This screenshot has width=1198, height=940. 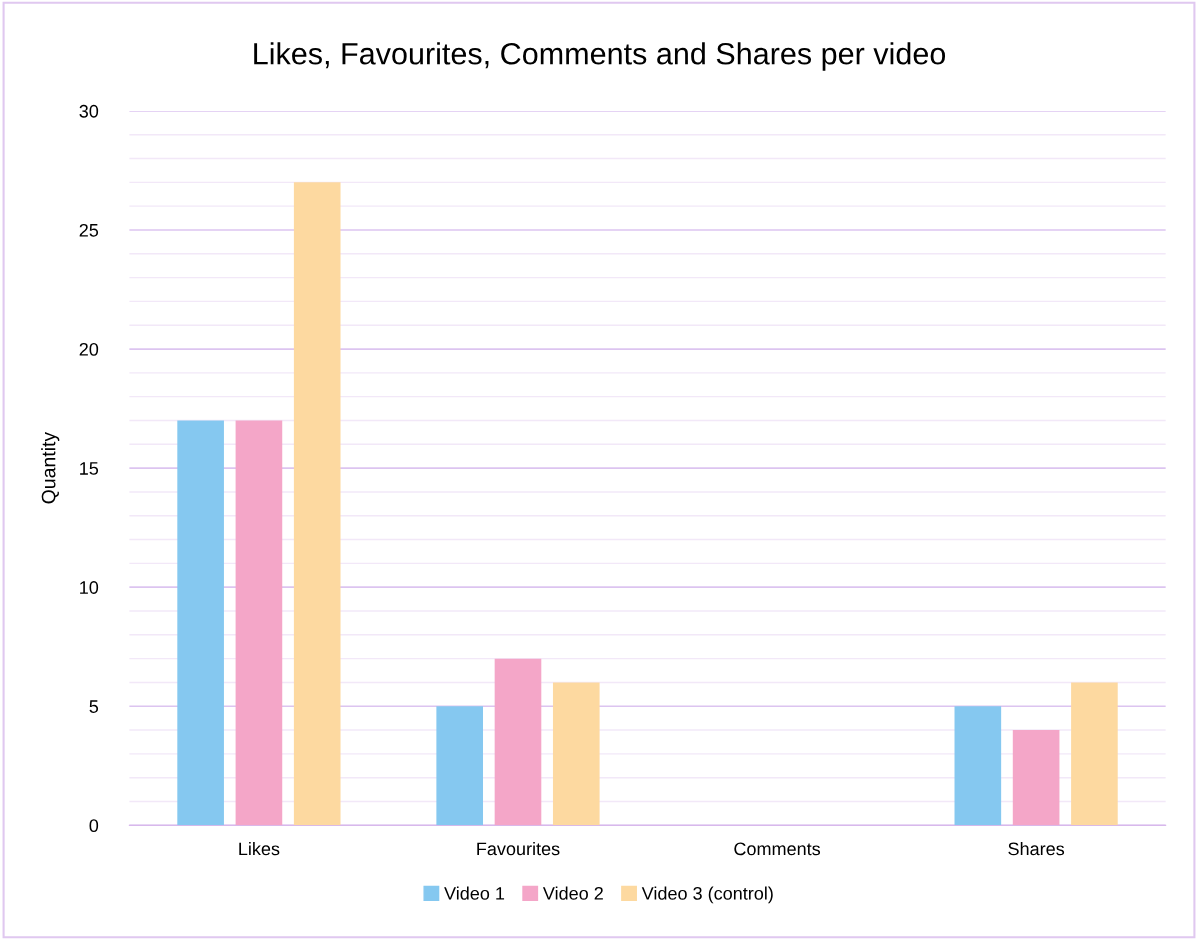 What do you see at coordinates (777, 849) in the screenshot?
I see `x-tick-label: Comments` at bounding box center [777, 849].